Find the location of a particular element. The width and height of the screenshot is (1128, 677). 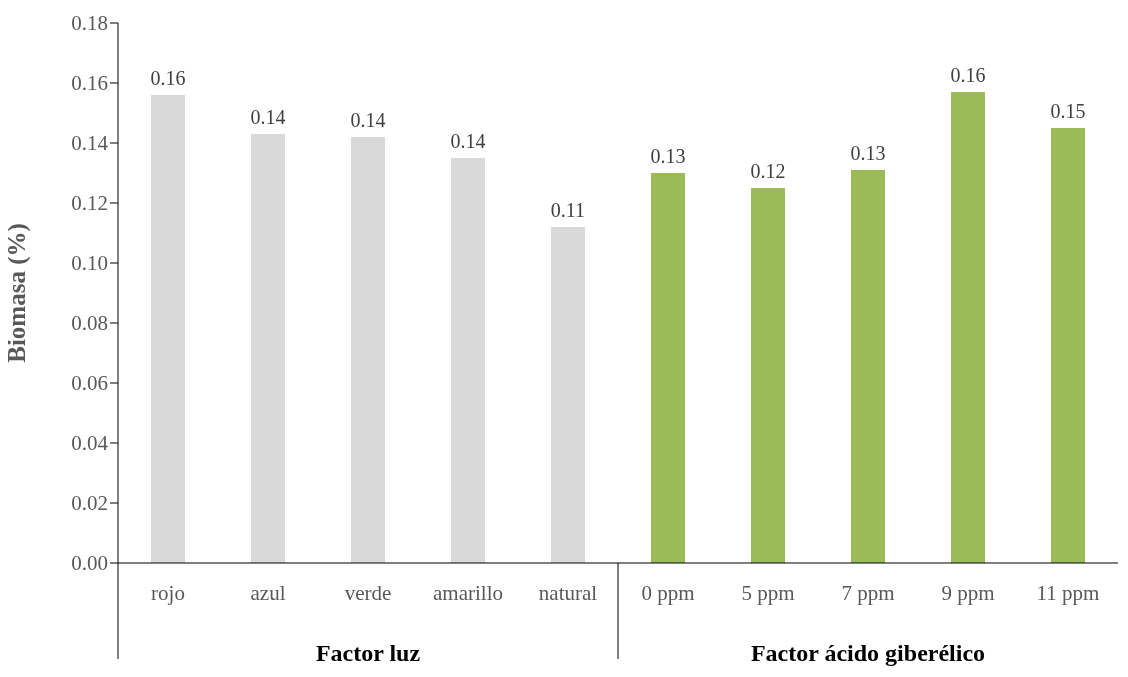

x-tick-label: 9 ppm is located at coordinates (968, 592).